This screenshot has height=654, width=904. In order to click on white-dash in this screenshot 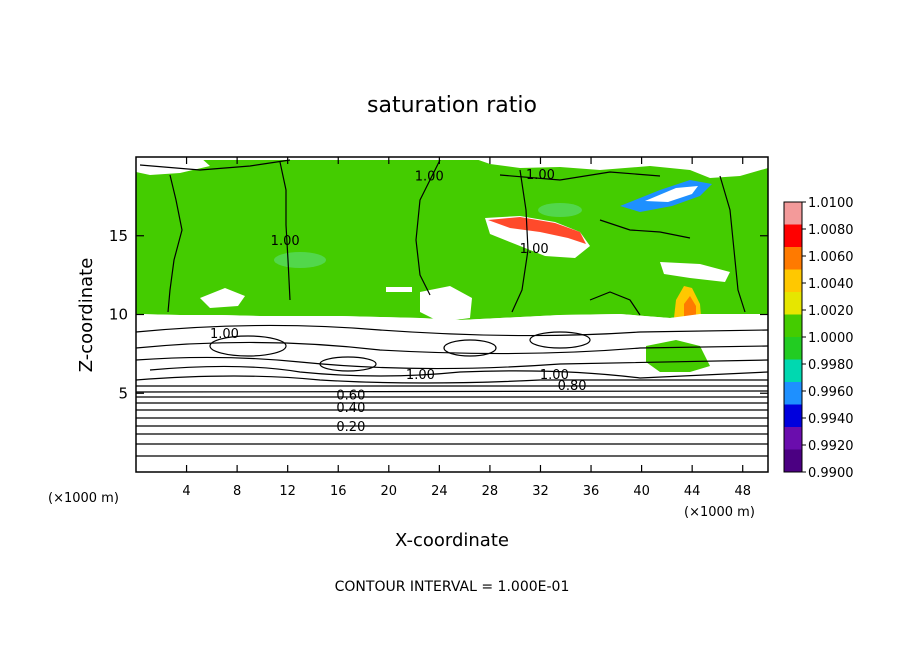, I will do `click(399, 289)`.